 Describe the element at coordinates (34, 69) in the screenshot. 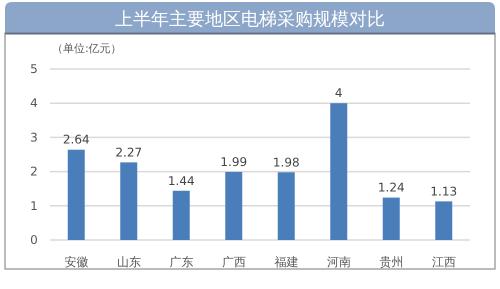

I see `y-tick-label: 5` at that location.